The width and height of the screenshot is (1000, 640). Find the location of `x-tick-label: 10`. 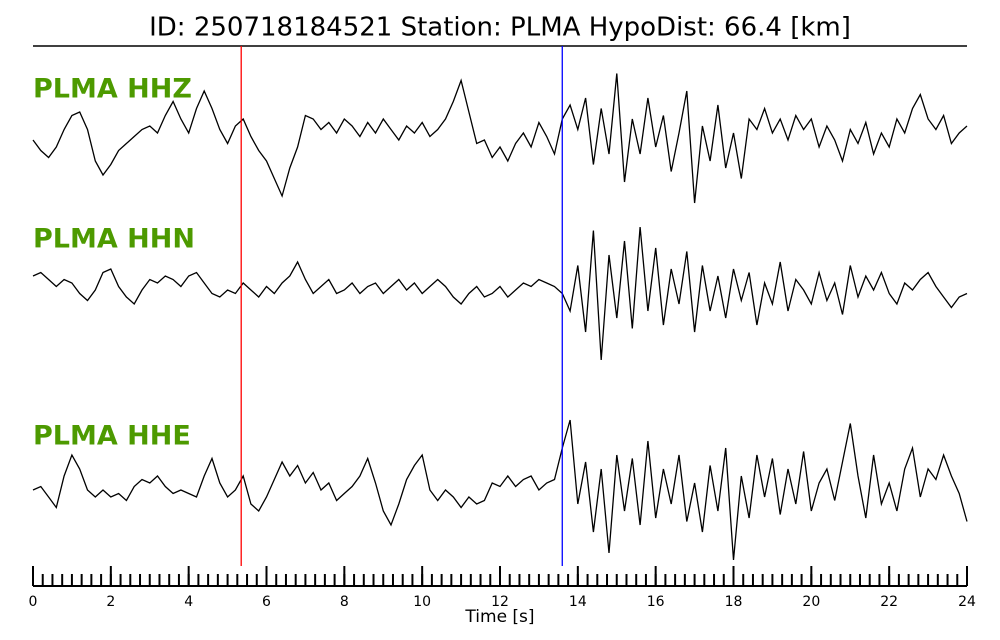

x-tick-label: 10 is located at coordinates (422, 602).